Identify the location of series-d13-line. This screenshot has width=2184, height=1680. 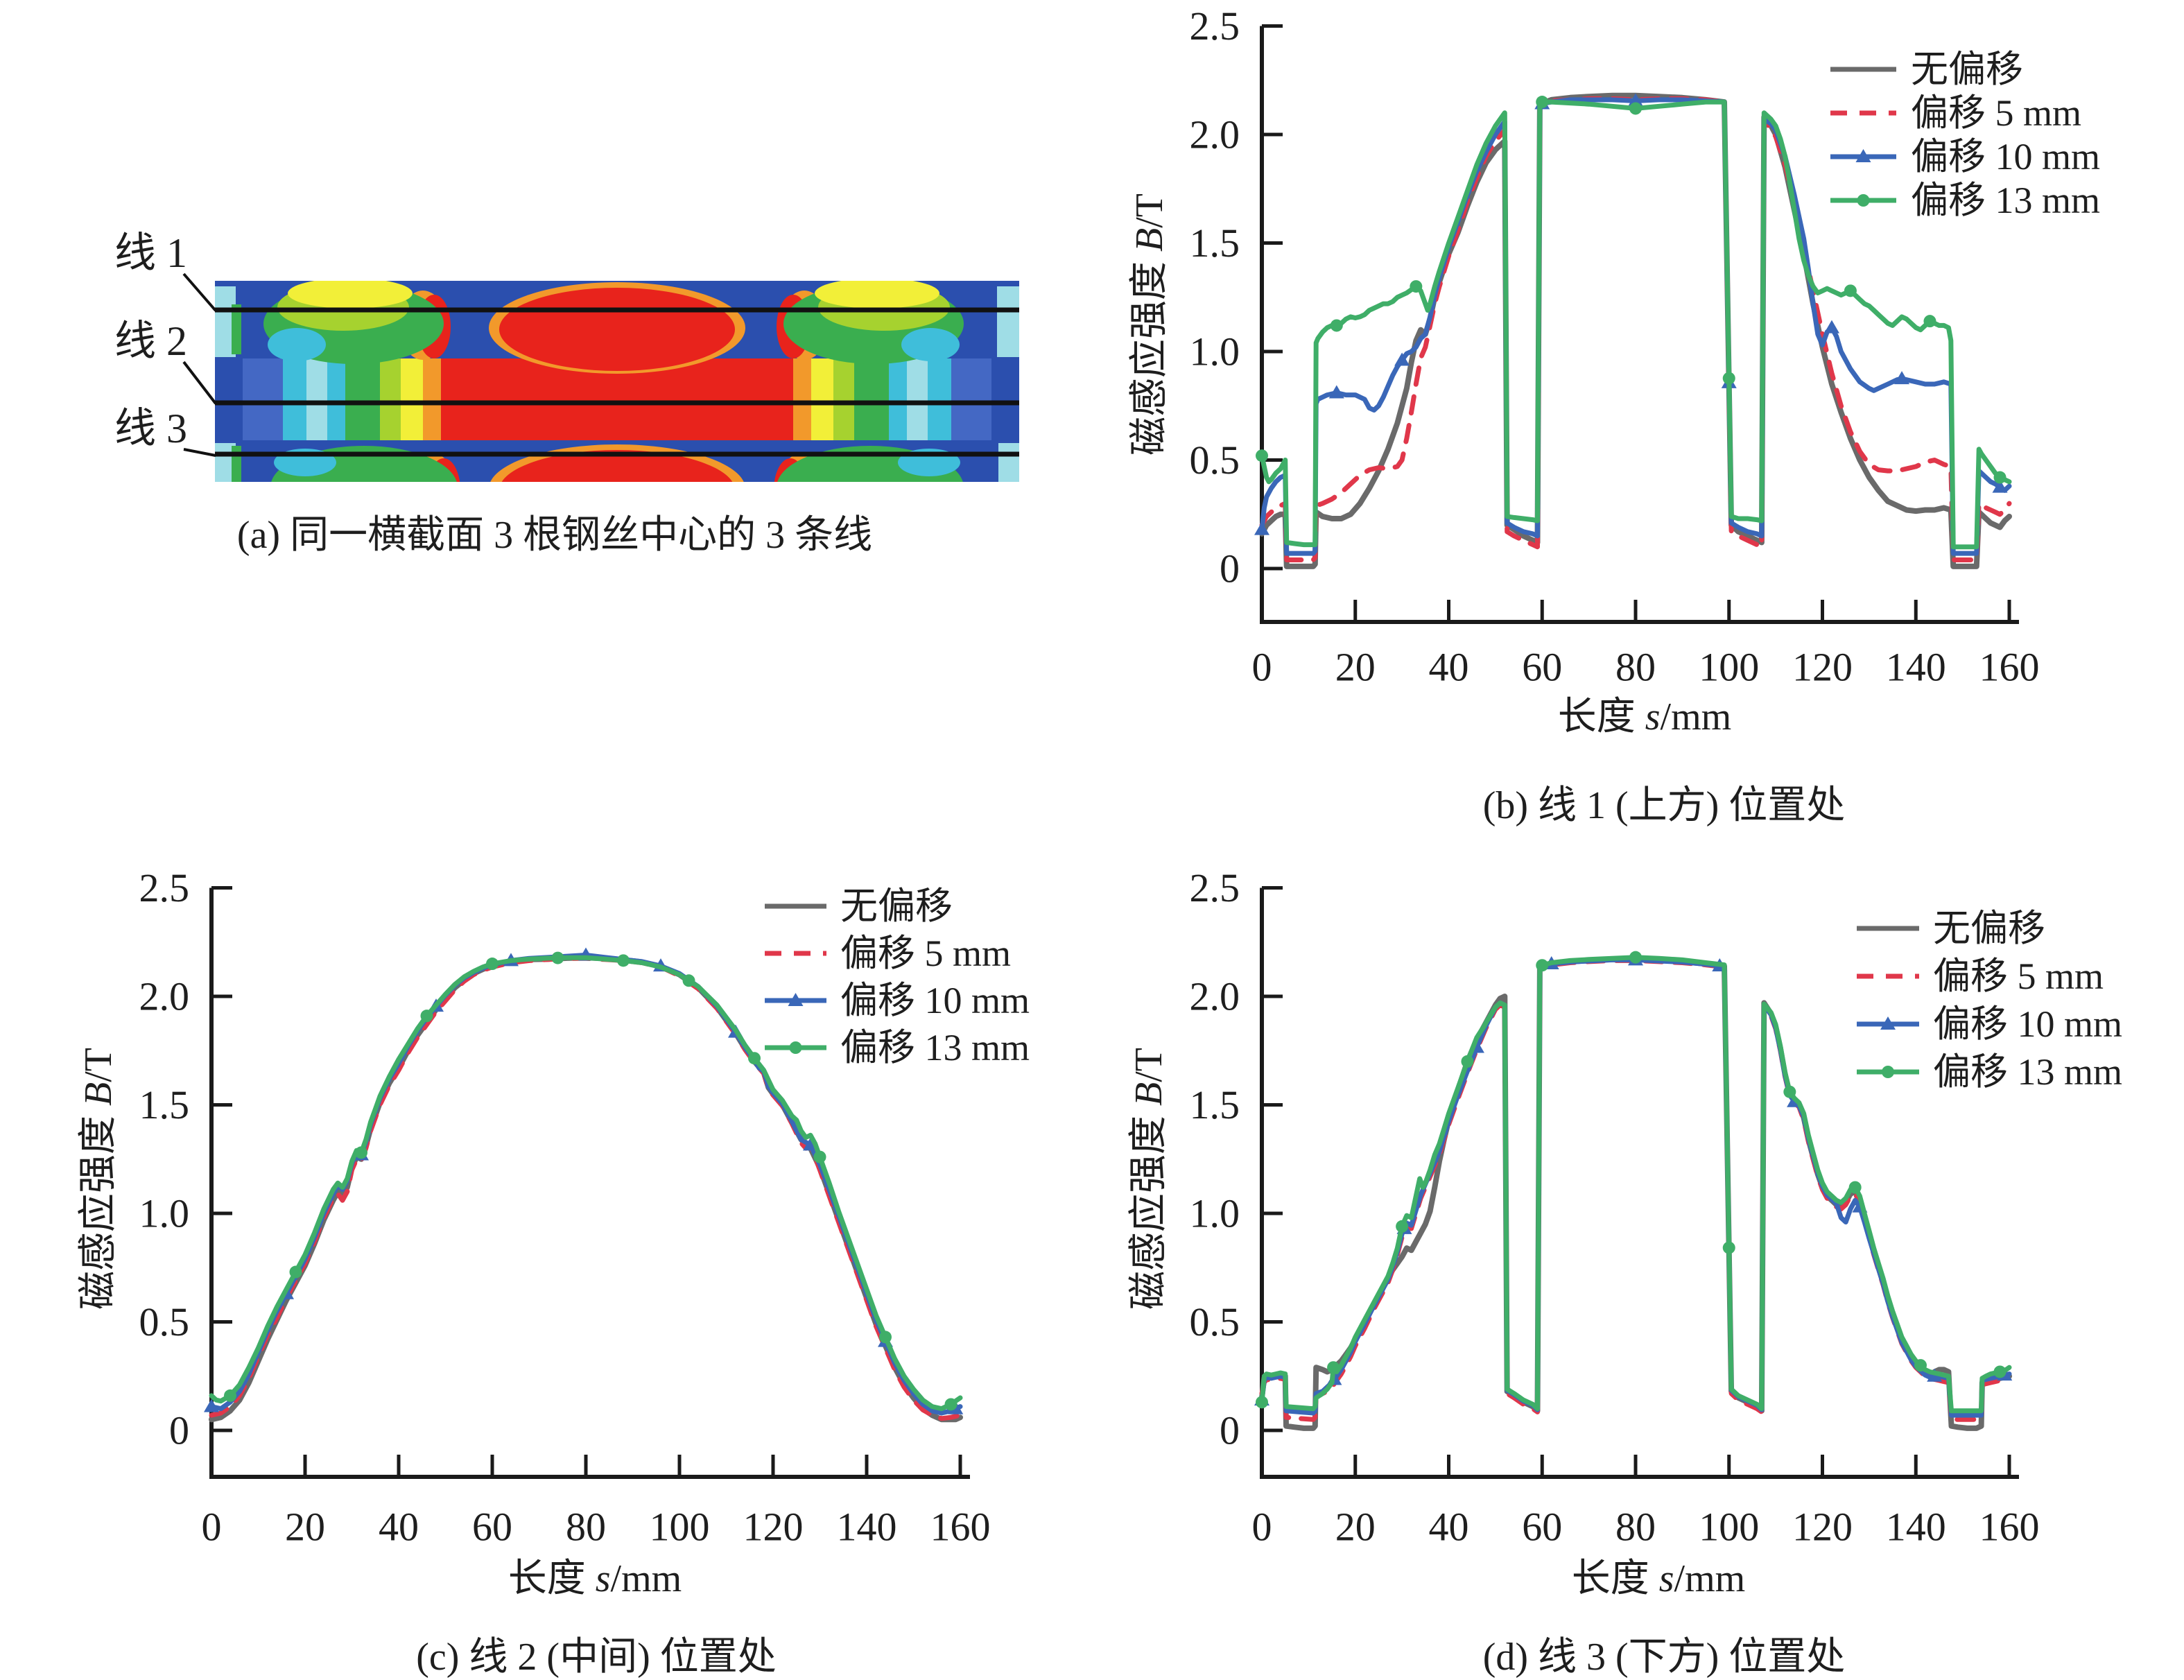
(1636, 324).